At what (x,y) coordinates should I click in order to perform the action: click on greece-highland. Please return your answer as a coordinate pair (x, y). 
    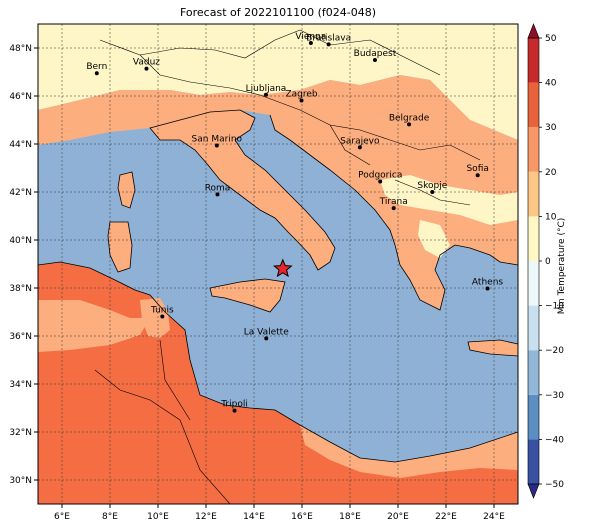
    Looking at the image, I should click on (434, 239).